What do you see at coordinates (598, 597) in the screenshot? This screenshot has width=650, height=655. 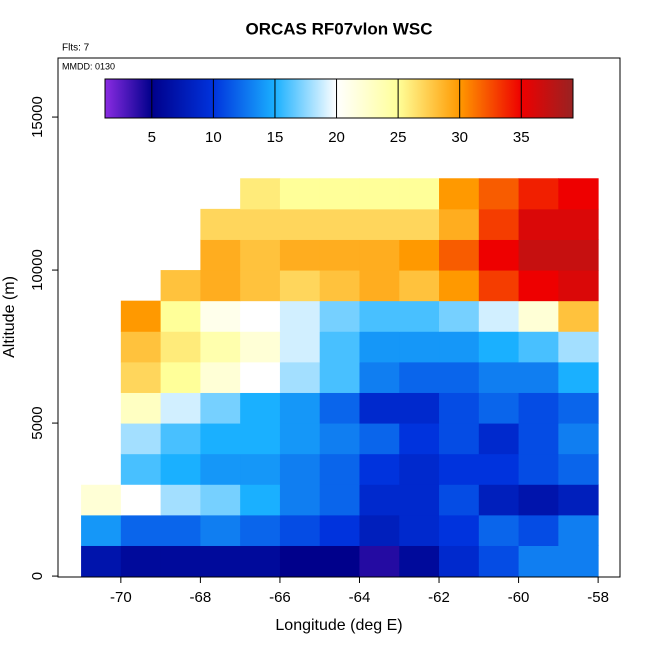 I see `x-tick-label: -58` at bounding box center [598, 597].